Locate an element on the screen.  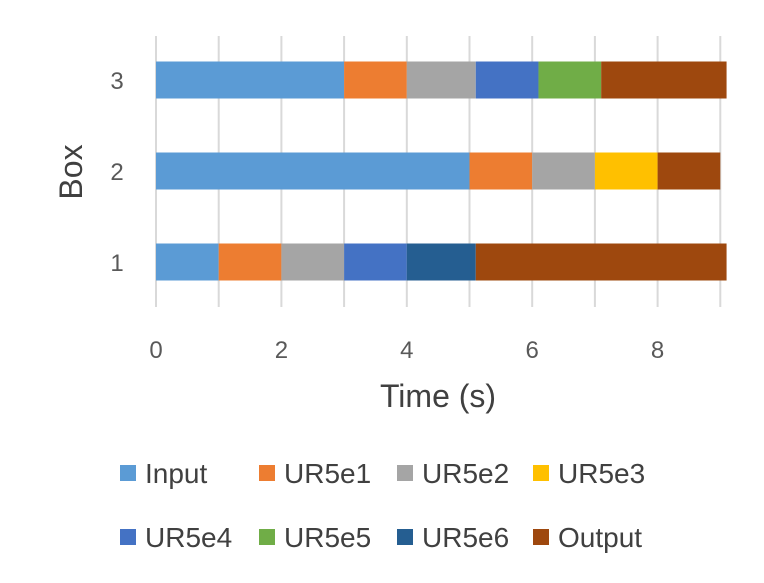
legend-label-output: Output is located at coordinates (600, 537).